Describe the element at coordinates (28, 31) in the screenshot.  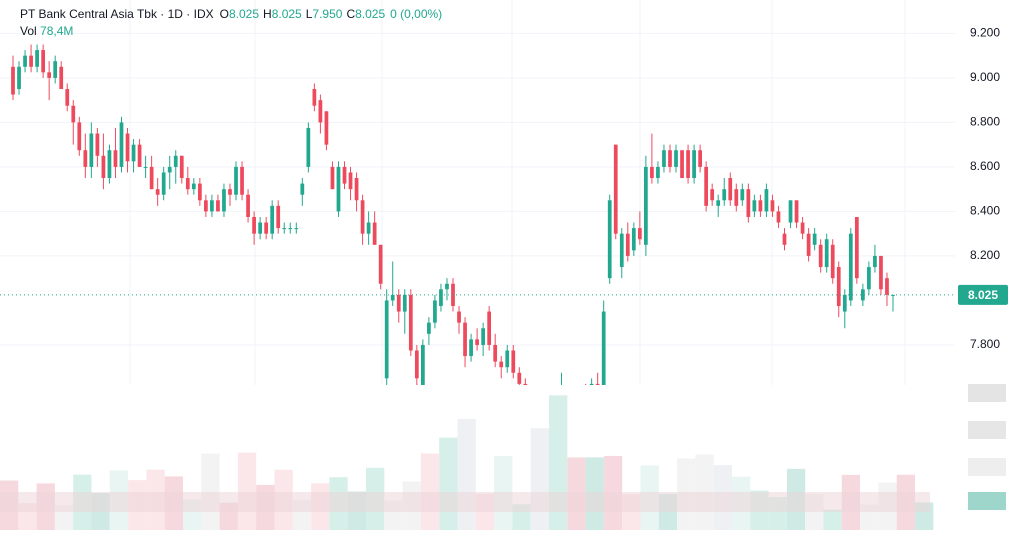
I see `volume-key: Vol` at that location.